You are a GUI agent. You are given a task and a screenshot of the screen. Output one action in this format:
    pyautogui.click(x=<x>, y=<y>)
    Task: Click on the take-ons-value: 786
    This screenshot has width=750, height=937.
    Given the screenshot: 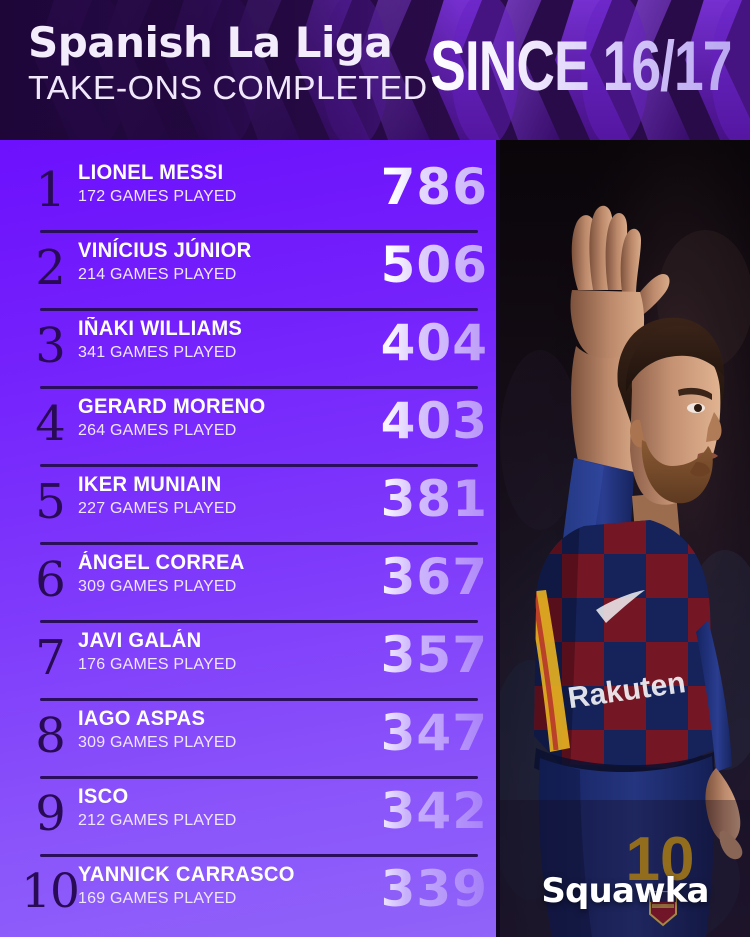 What is the action you would take?
    pyautogui.click(x=434, y=187)
    